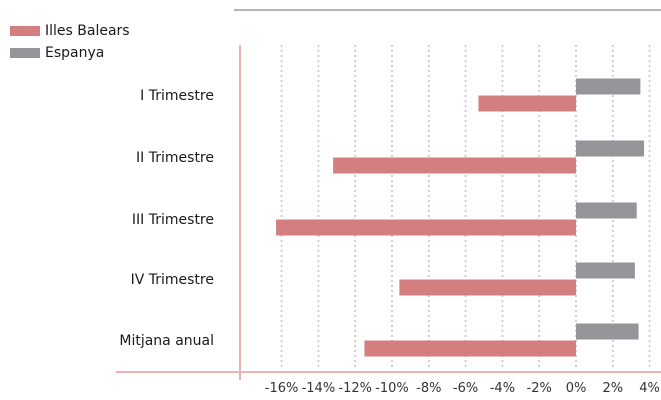 The image size is (661, 400). I want to click on bar-espanya-i-trimestre, so click(608, 86).